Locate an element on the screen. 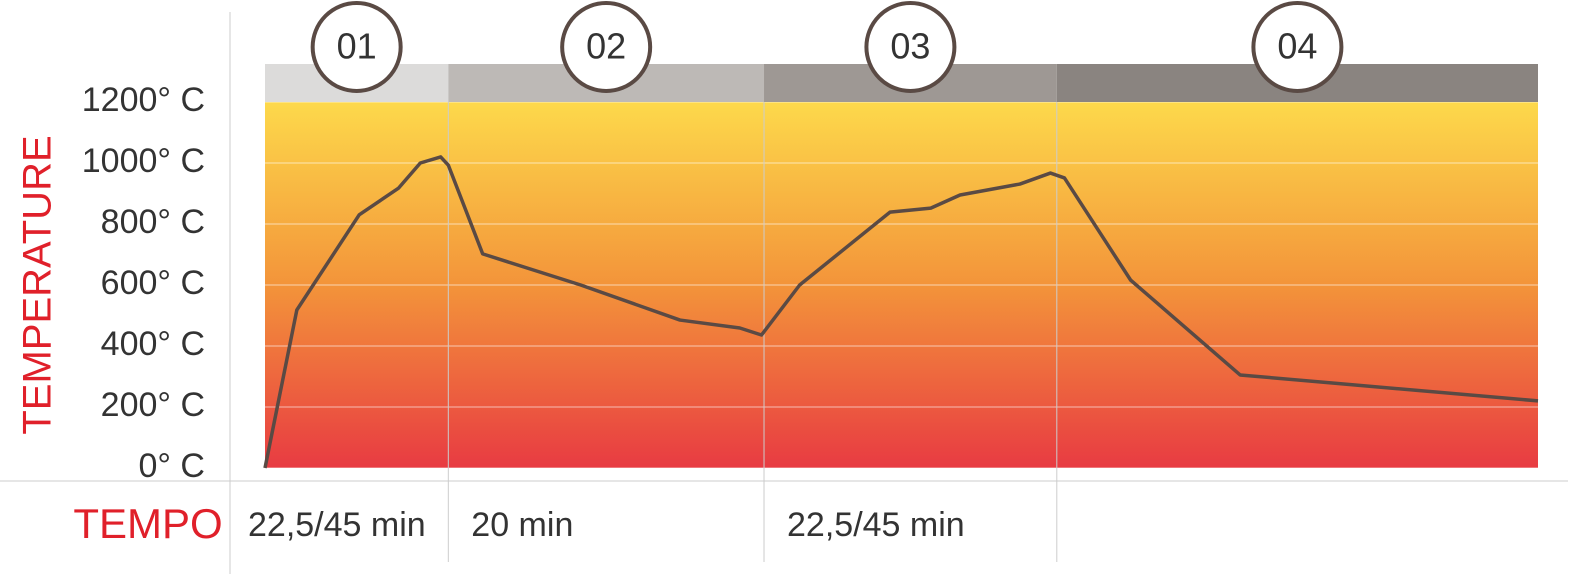 This screenshot has height=574, width=1588. phase-label: 02 is located at coordinates (606, 46).